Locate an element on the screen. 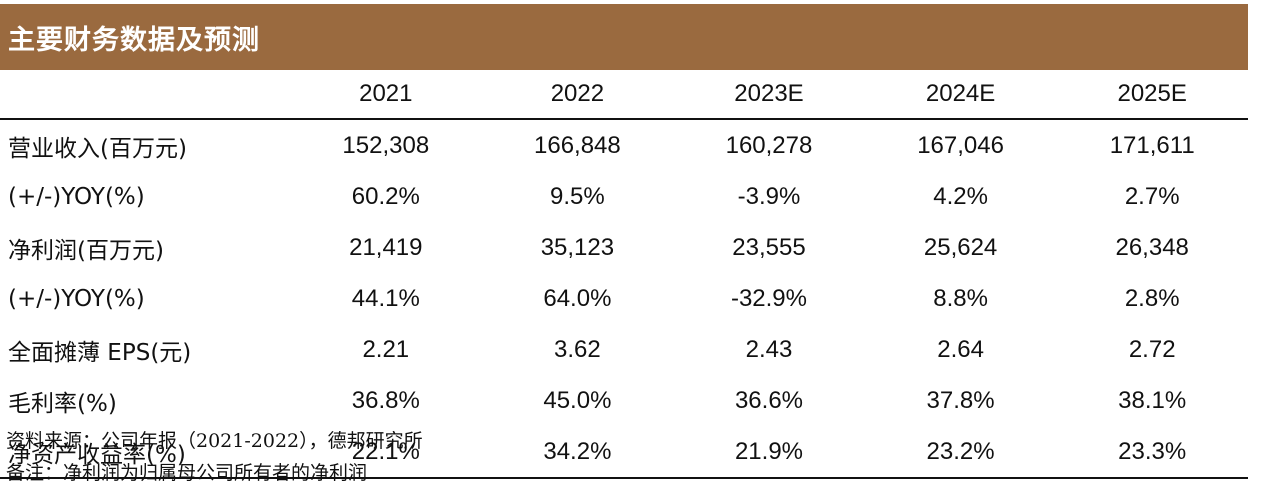 This screenshot has height=504, width=1280. table-row: (+/-)YOY(%) 44.1% 64.0% -32.9% 8.8% 2.8% is located at coordinates (624, 298).